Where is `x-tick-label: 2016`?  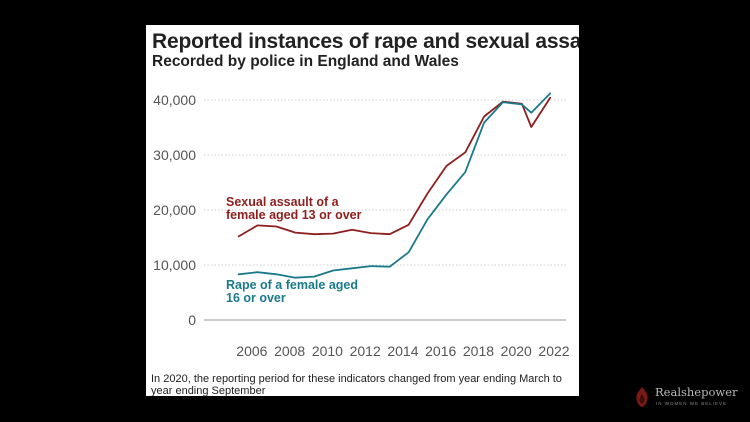 x-tick-label: 2016 is located at coordinates (440, 351).